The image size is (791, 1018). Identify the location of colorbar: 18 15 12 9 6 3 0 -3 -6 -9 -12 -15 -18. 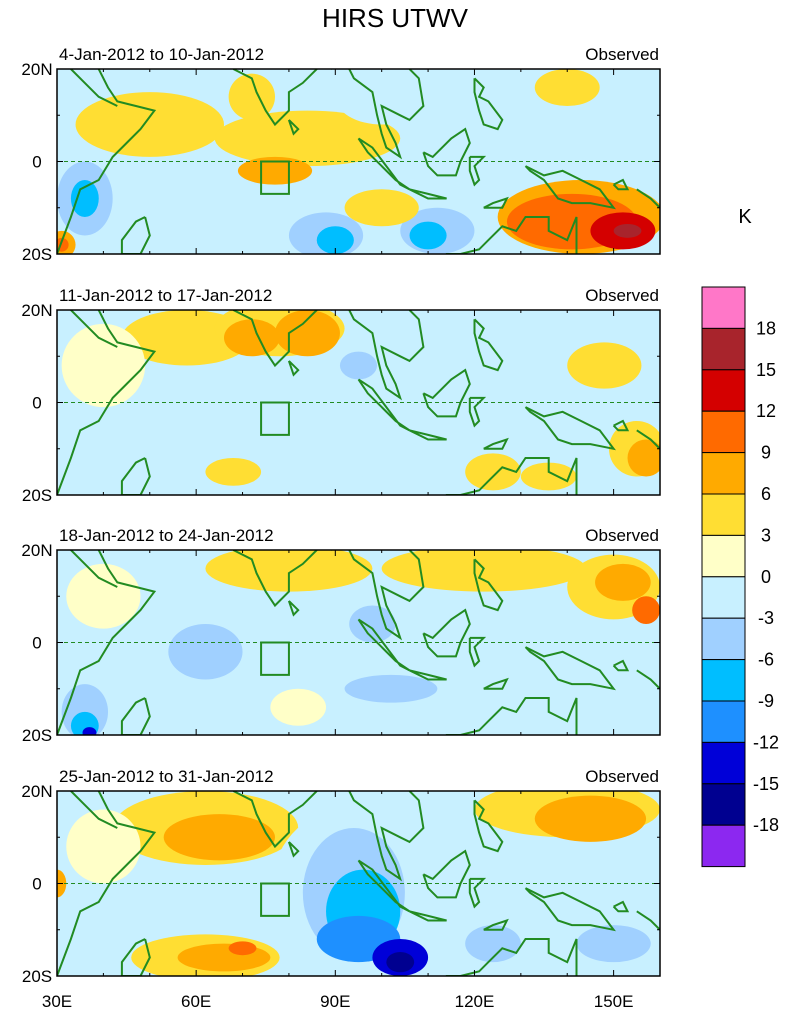
(740, 577).